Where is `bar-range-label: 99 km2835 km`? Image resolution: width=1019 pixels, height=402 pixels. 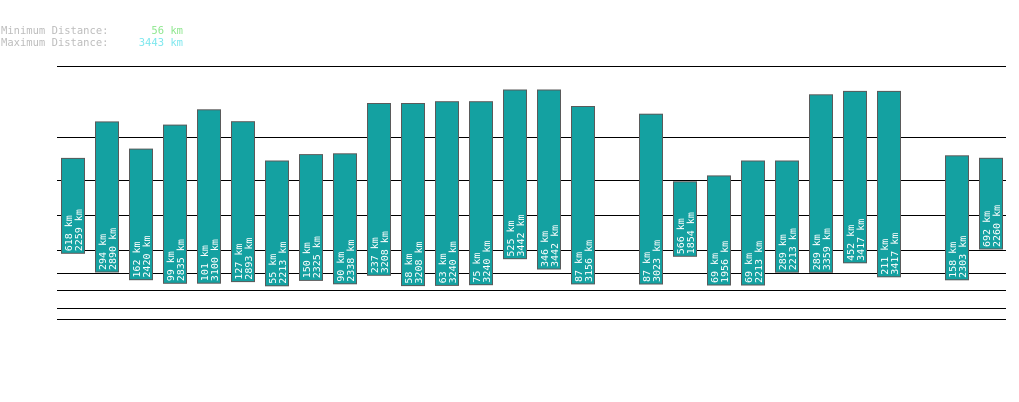
bar-range-label: 99 km2835 km is located at coordinates (176, 260).